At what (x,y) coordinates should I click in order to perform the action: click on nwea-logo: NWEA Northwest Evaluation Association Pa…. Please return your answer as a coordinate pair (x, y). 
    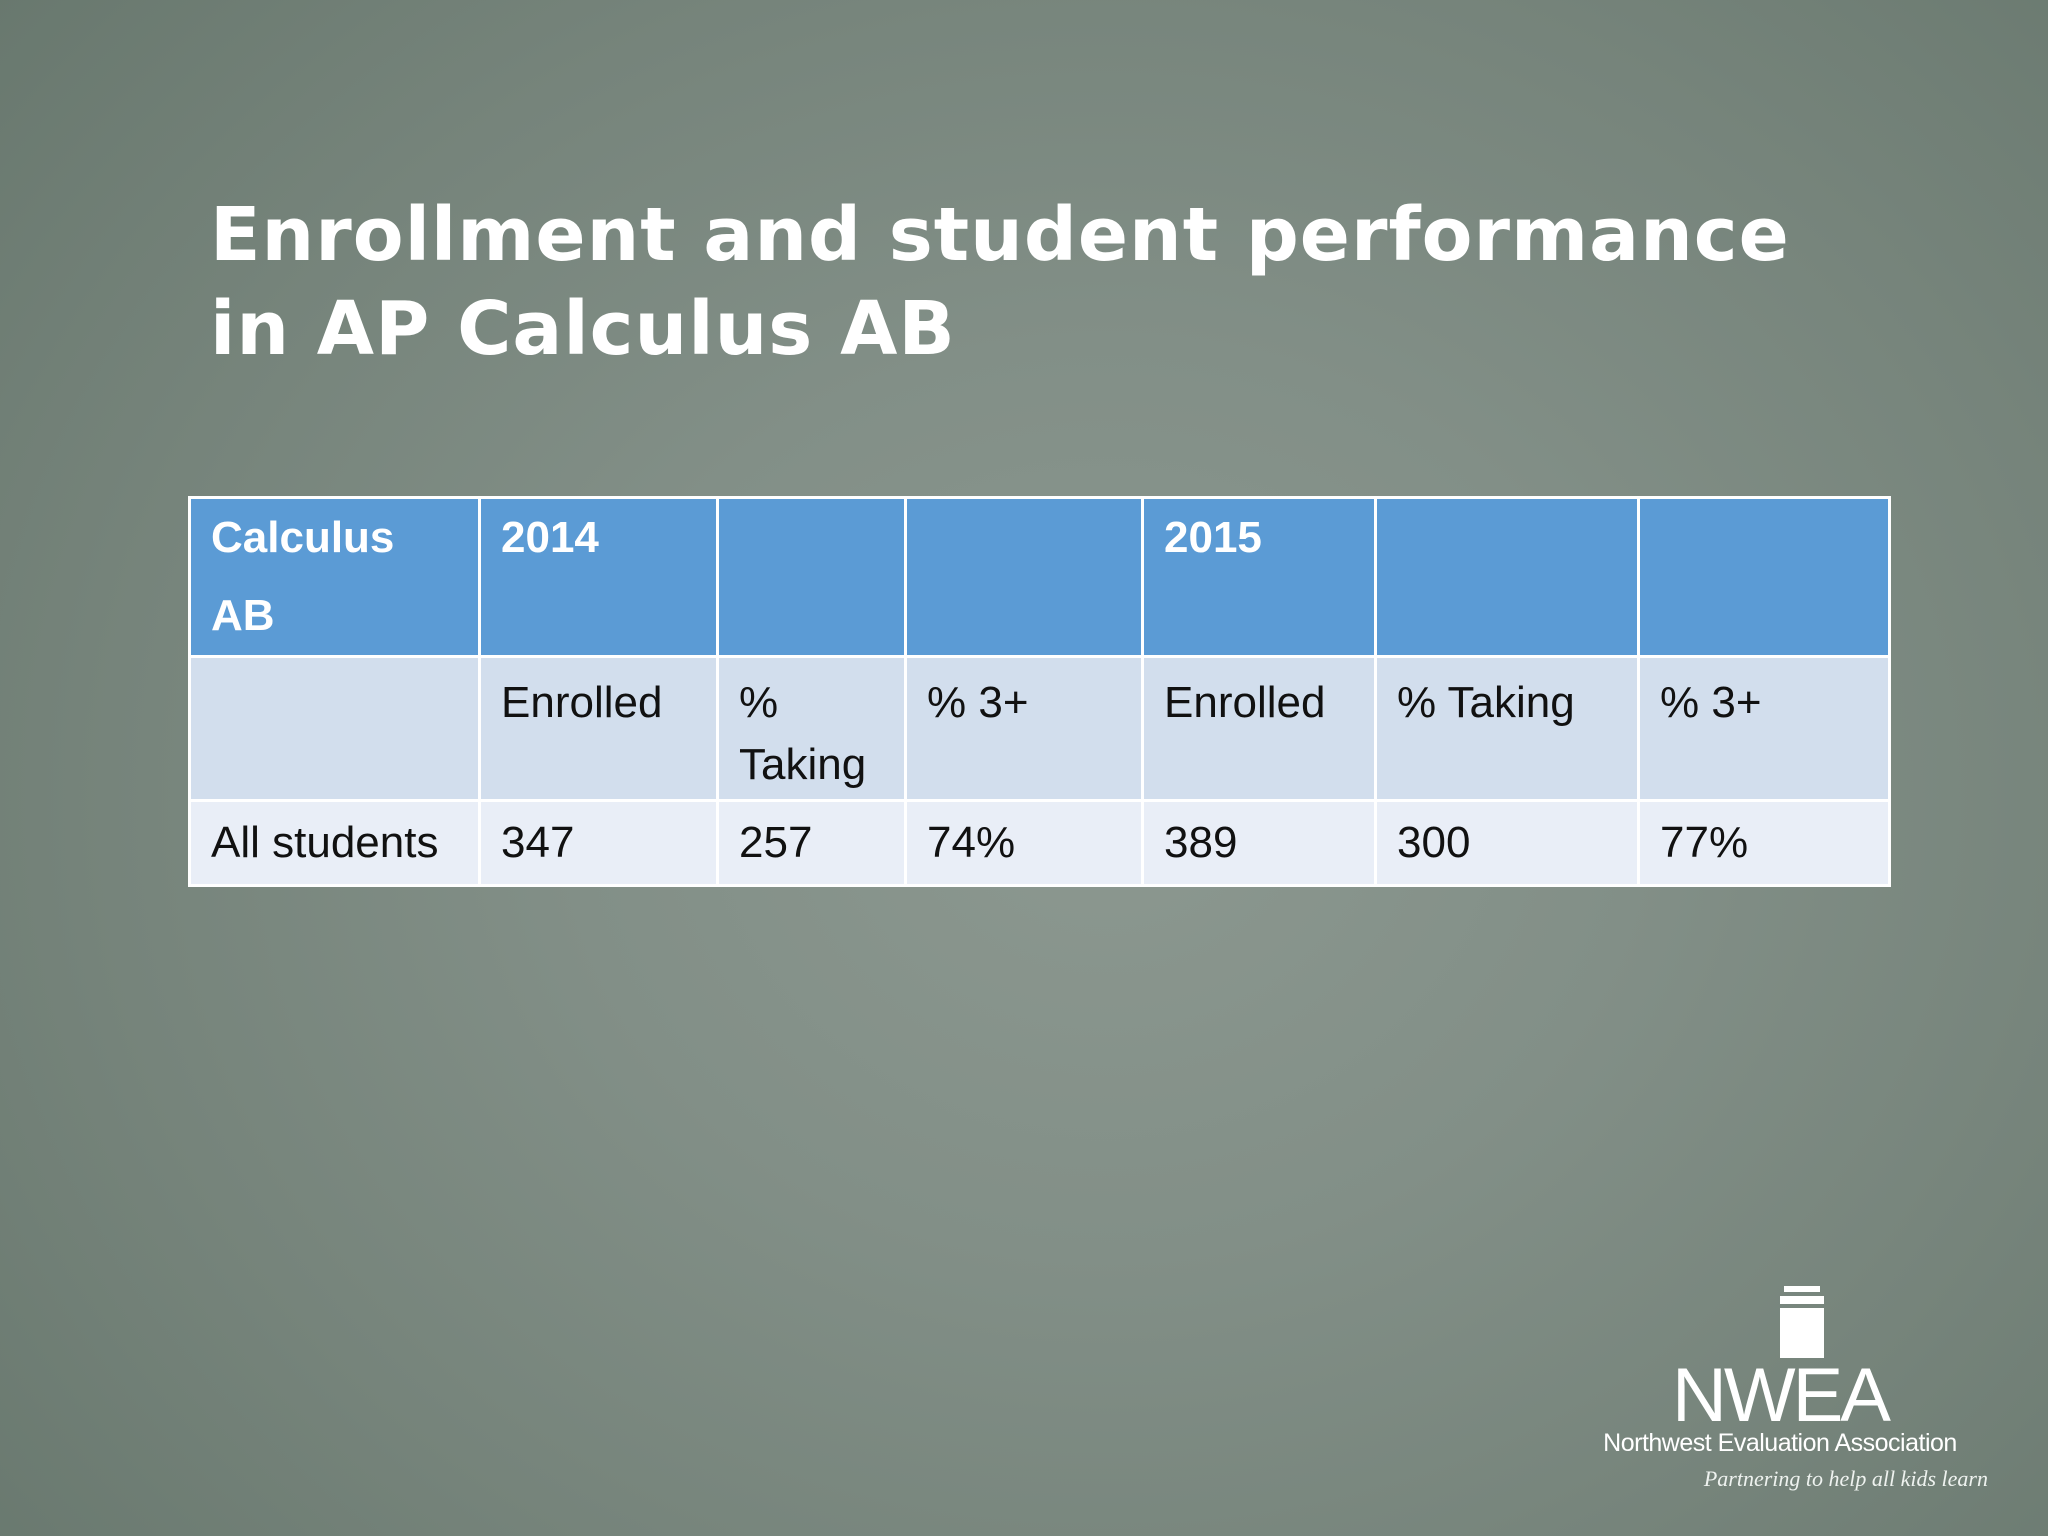
    Looking at the image, I should click on (1790, 1391).